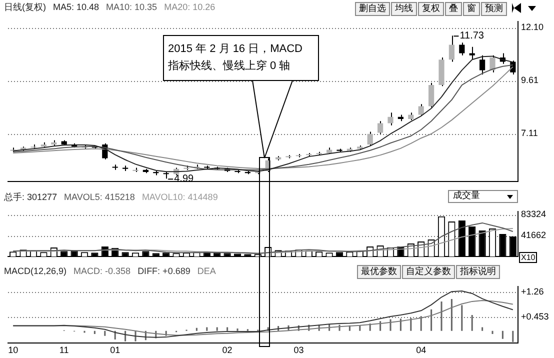  Describe the element at coordinates (190, 7) in the screenshot. I see `text: MA20: 10.26` at that location.